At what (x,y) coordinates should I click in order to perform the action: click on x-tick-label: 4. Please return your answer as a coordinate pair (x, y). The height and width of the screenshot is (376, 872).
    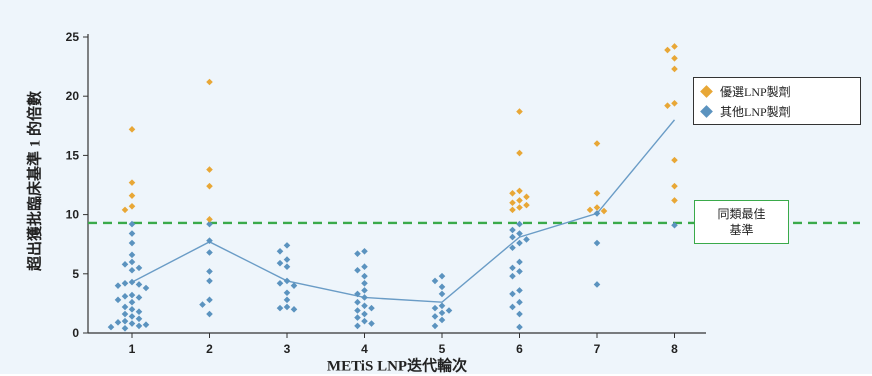
    Looking at the image, I should click on (364, 349).